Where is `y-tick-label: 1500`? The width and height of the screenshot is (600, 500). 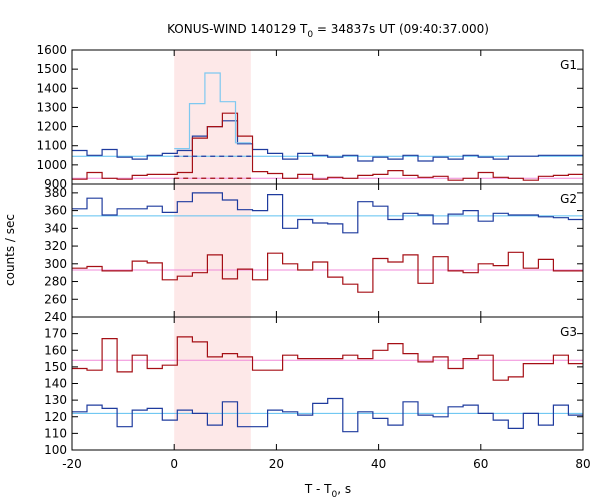 y-tick-label: 1500 is located at coordinates (51, 69).